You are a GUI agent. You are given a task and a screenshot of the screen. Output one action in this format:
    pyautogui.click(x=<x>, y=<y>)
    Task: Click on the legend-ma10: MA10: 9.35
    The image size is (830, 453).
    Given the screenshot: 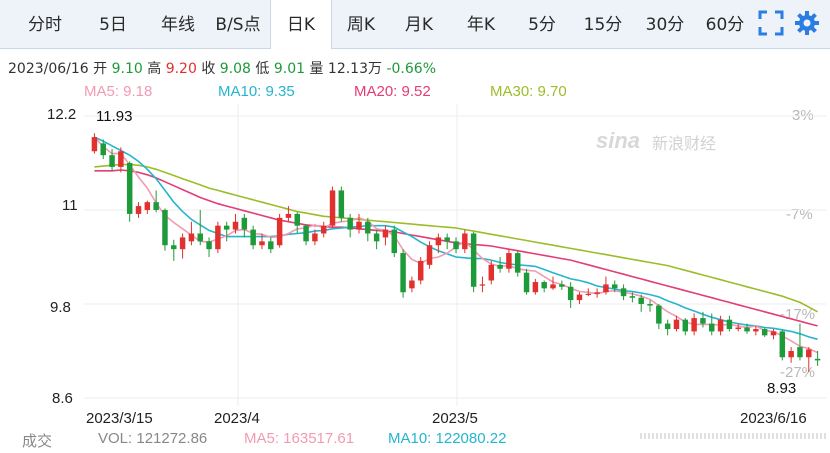 What is the action you would take?
    pyautogui.click(x=256, y=91)
    